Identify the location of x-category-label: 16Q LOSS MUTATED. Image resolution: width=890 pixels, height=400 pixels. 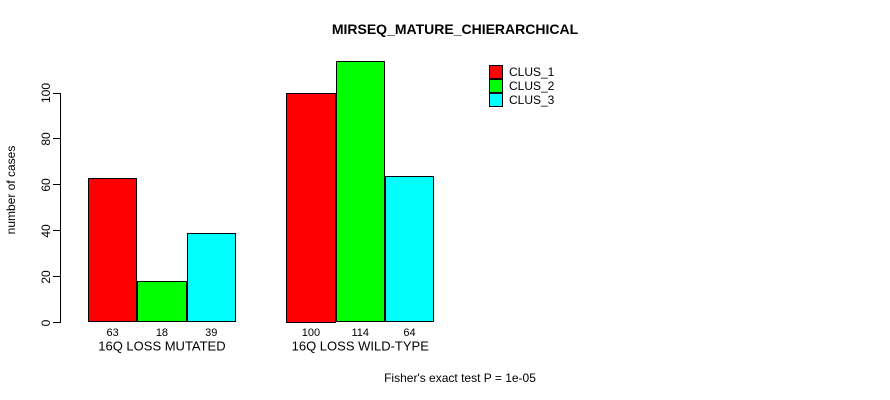
(162, 346).